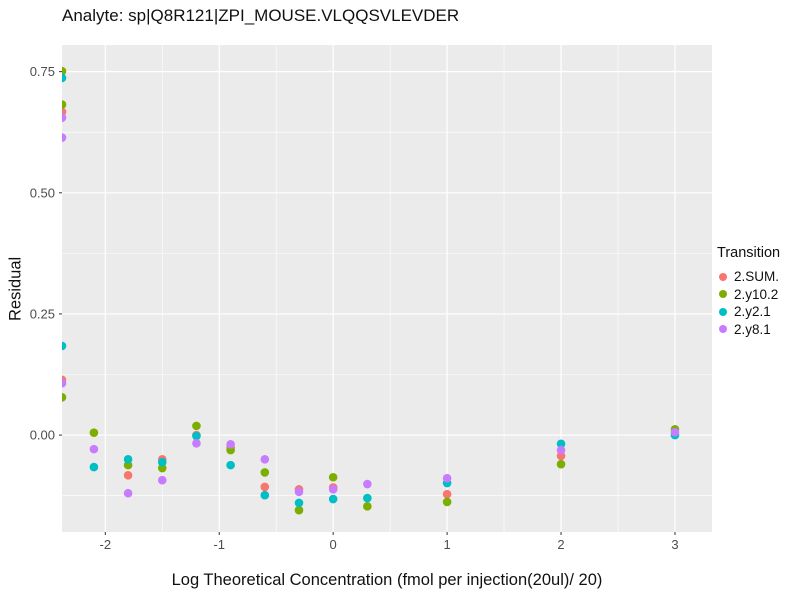 The width and height of the screenshot is (800, 600). Describe the element at coordinates (15, 288) in the screenshot. I see `y-axis-title: Residual` at that location.